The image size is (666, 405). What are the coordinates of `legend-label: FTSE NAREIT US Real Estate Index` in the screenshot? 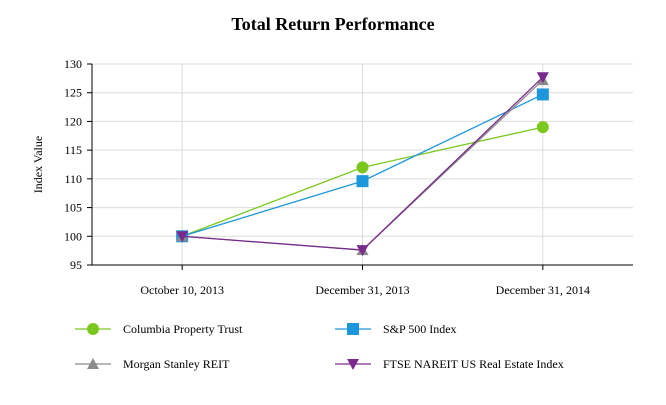 It's located at (473, 364).